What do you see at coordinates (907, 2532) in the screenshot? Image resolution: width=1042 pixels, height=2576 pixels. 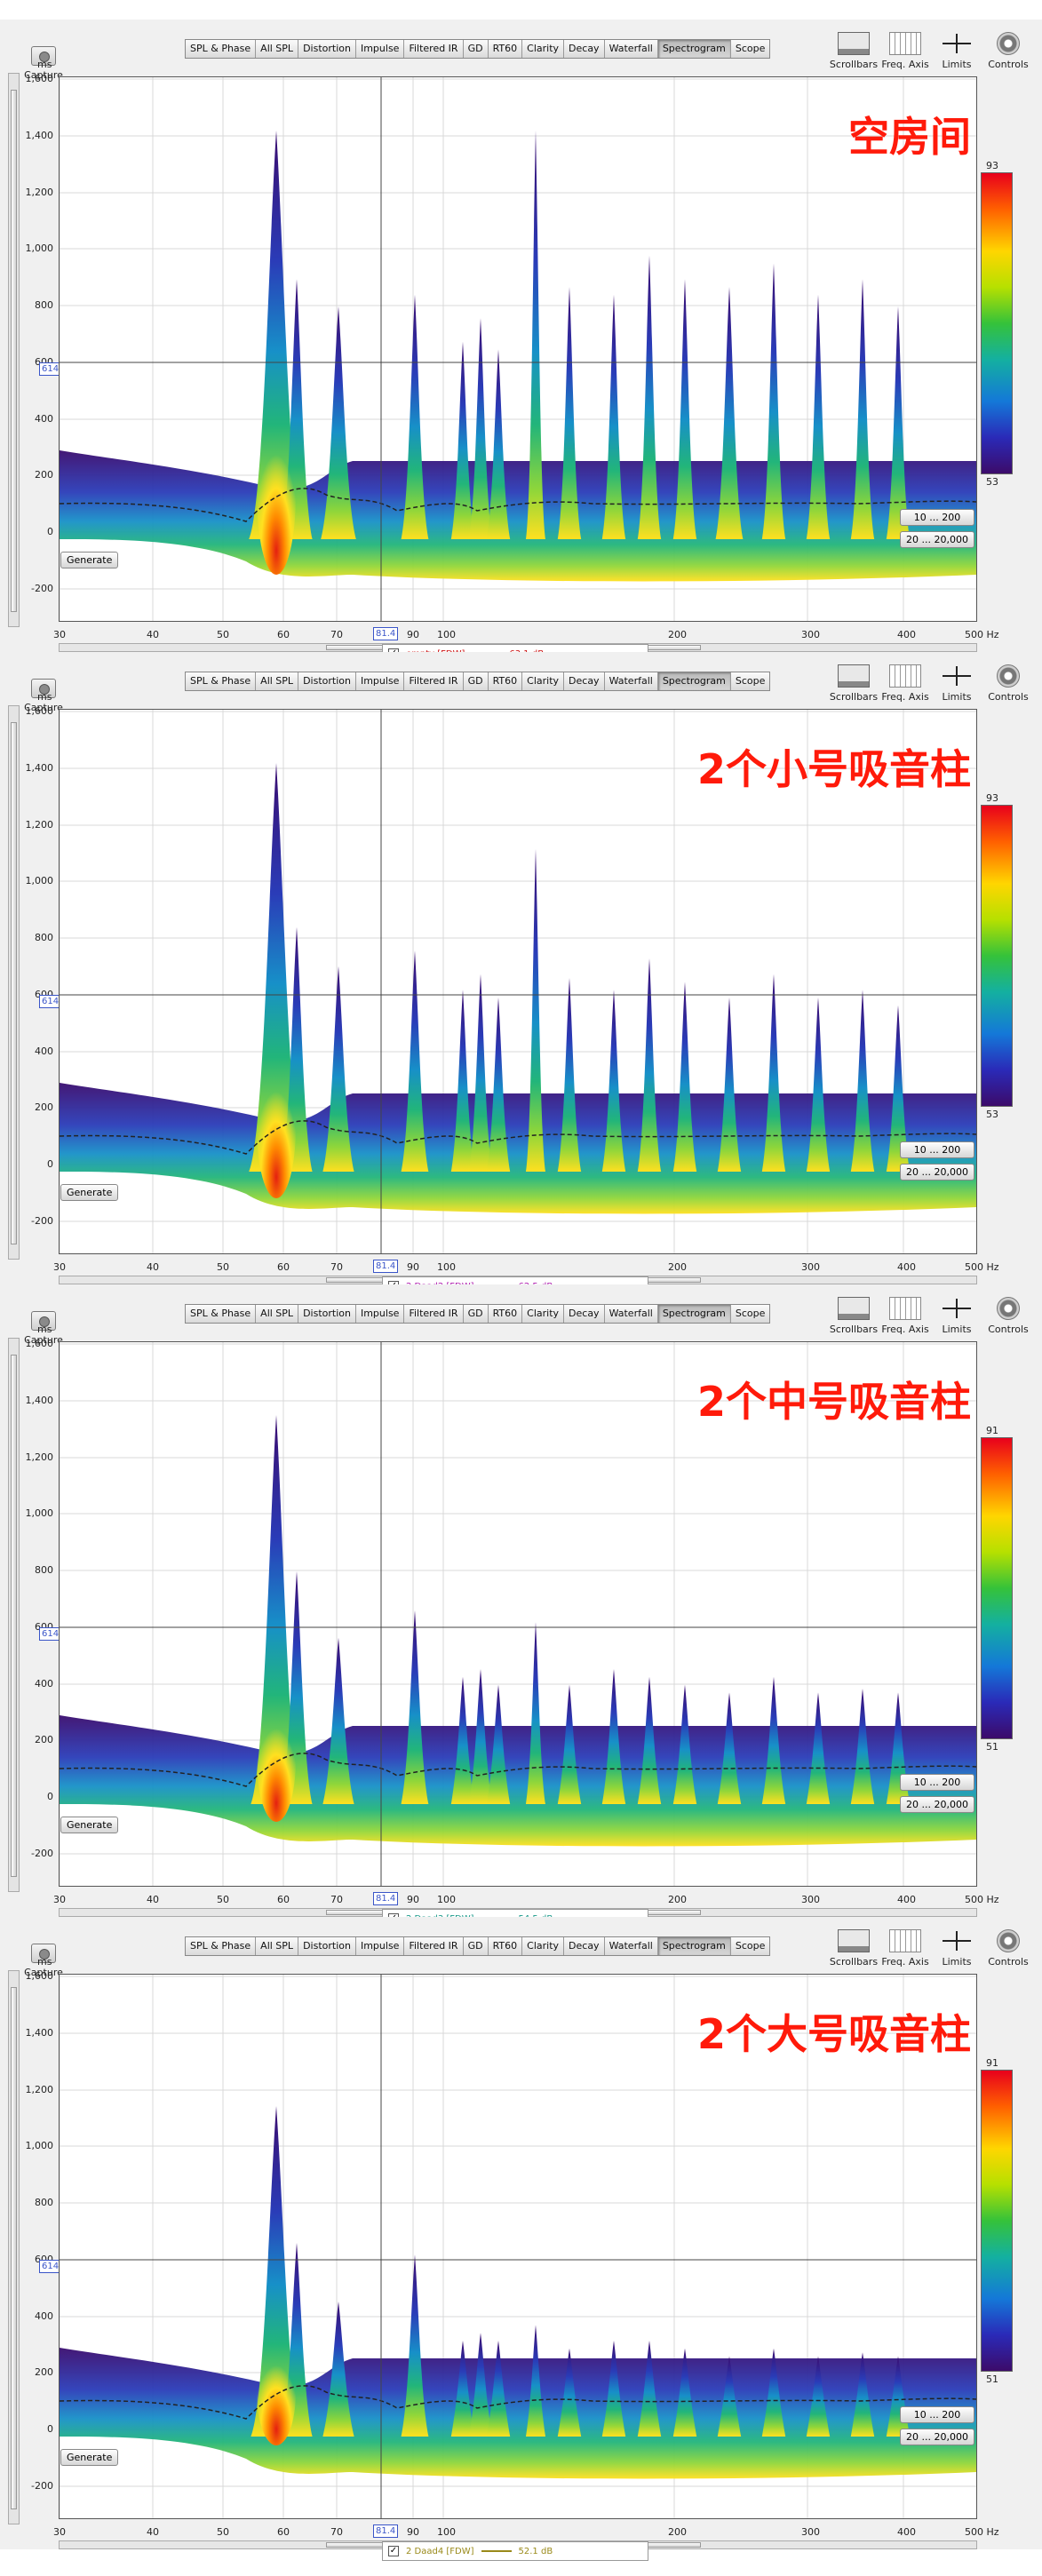 I see `x-tick-label: 400` at bounding box center [907, 2532].